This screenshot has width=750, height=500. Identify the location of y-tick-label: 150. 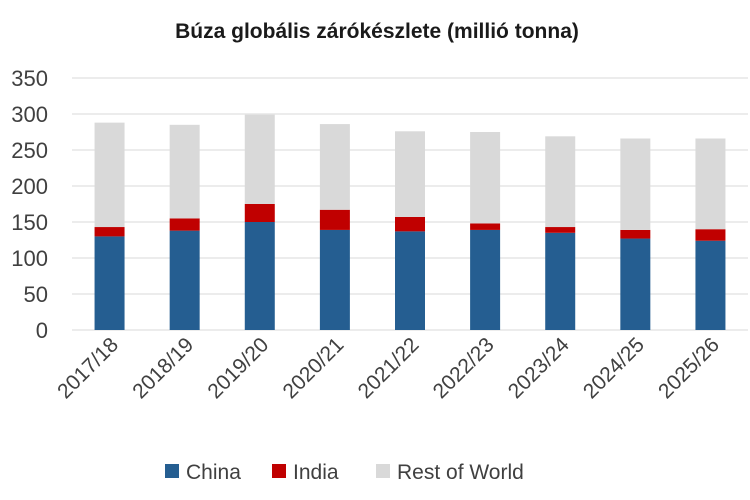
(29, 222).